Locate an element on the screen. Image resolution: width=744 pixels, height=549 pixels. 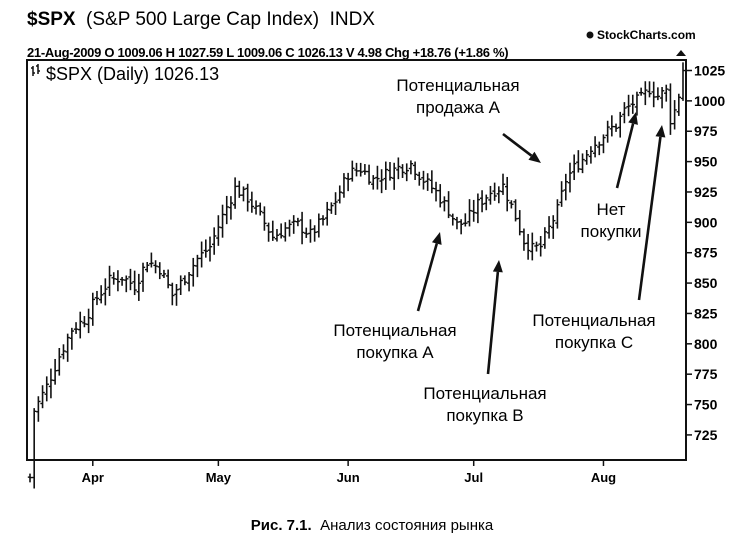
quote-close: 1026.13 is located at coordinates (320, 52).